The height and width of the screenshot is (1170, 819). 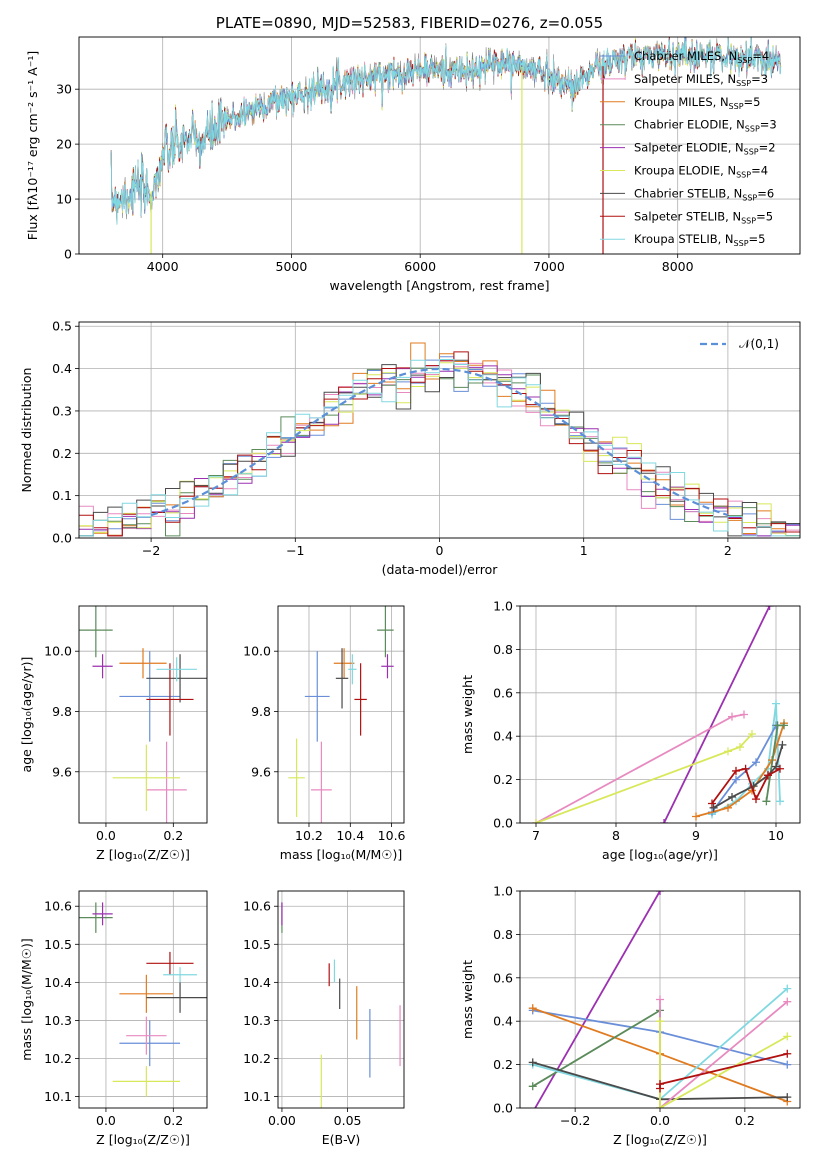 I want to click on histogram-series, so click(x=439, y=448).